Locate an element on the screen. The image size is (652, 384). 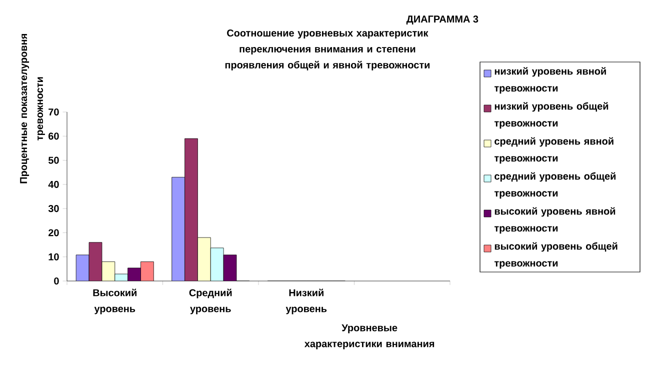
y-tick-label: 50 is located at coordinates (53, 160).